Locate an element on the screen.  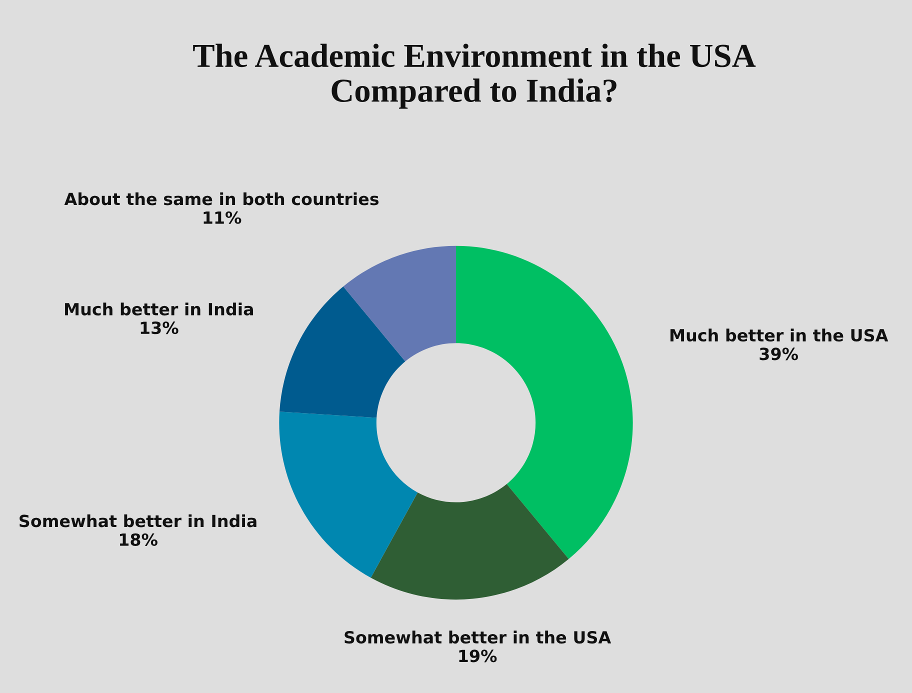
data-label: 19% is located at coordinates (478, 656).